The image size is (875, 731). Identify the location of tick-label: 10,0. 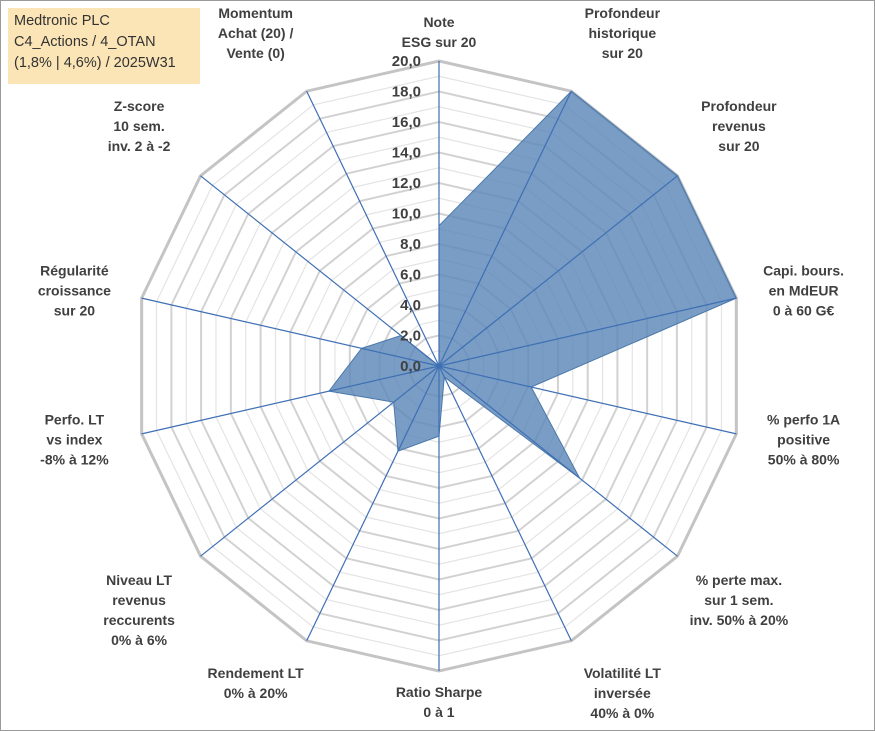
(406, 214).